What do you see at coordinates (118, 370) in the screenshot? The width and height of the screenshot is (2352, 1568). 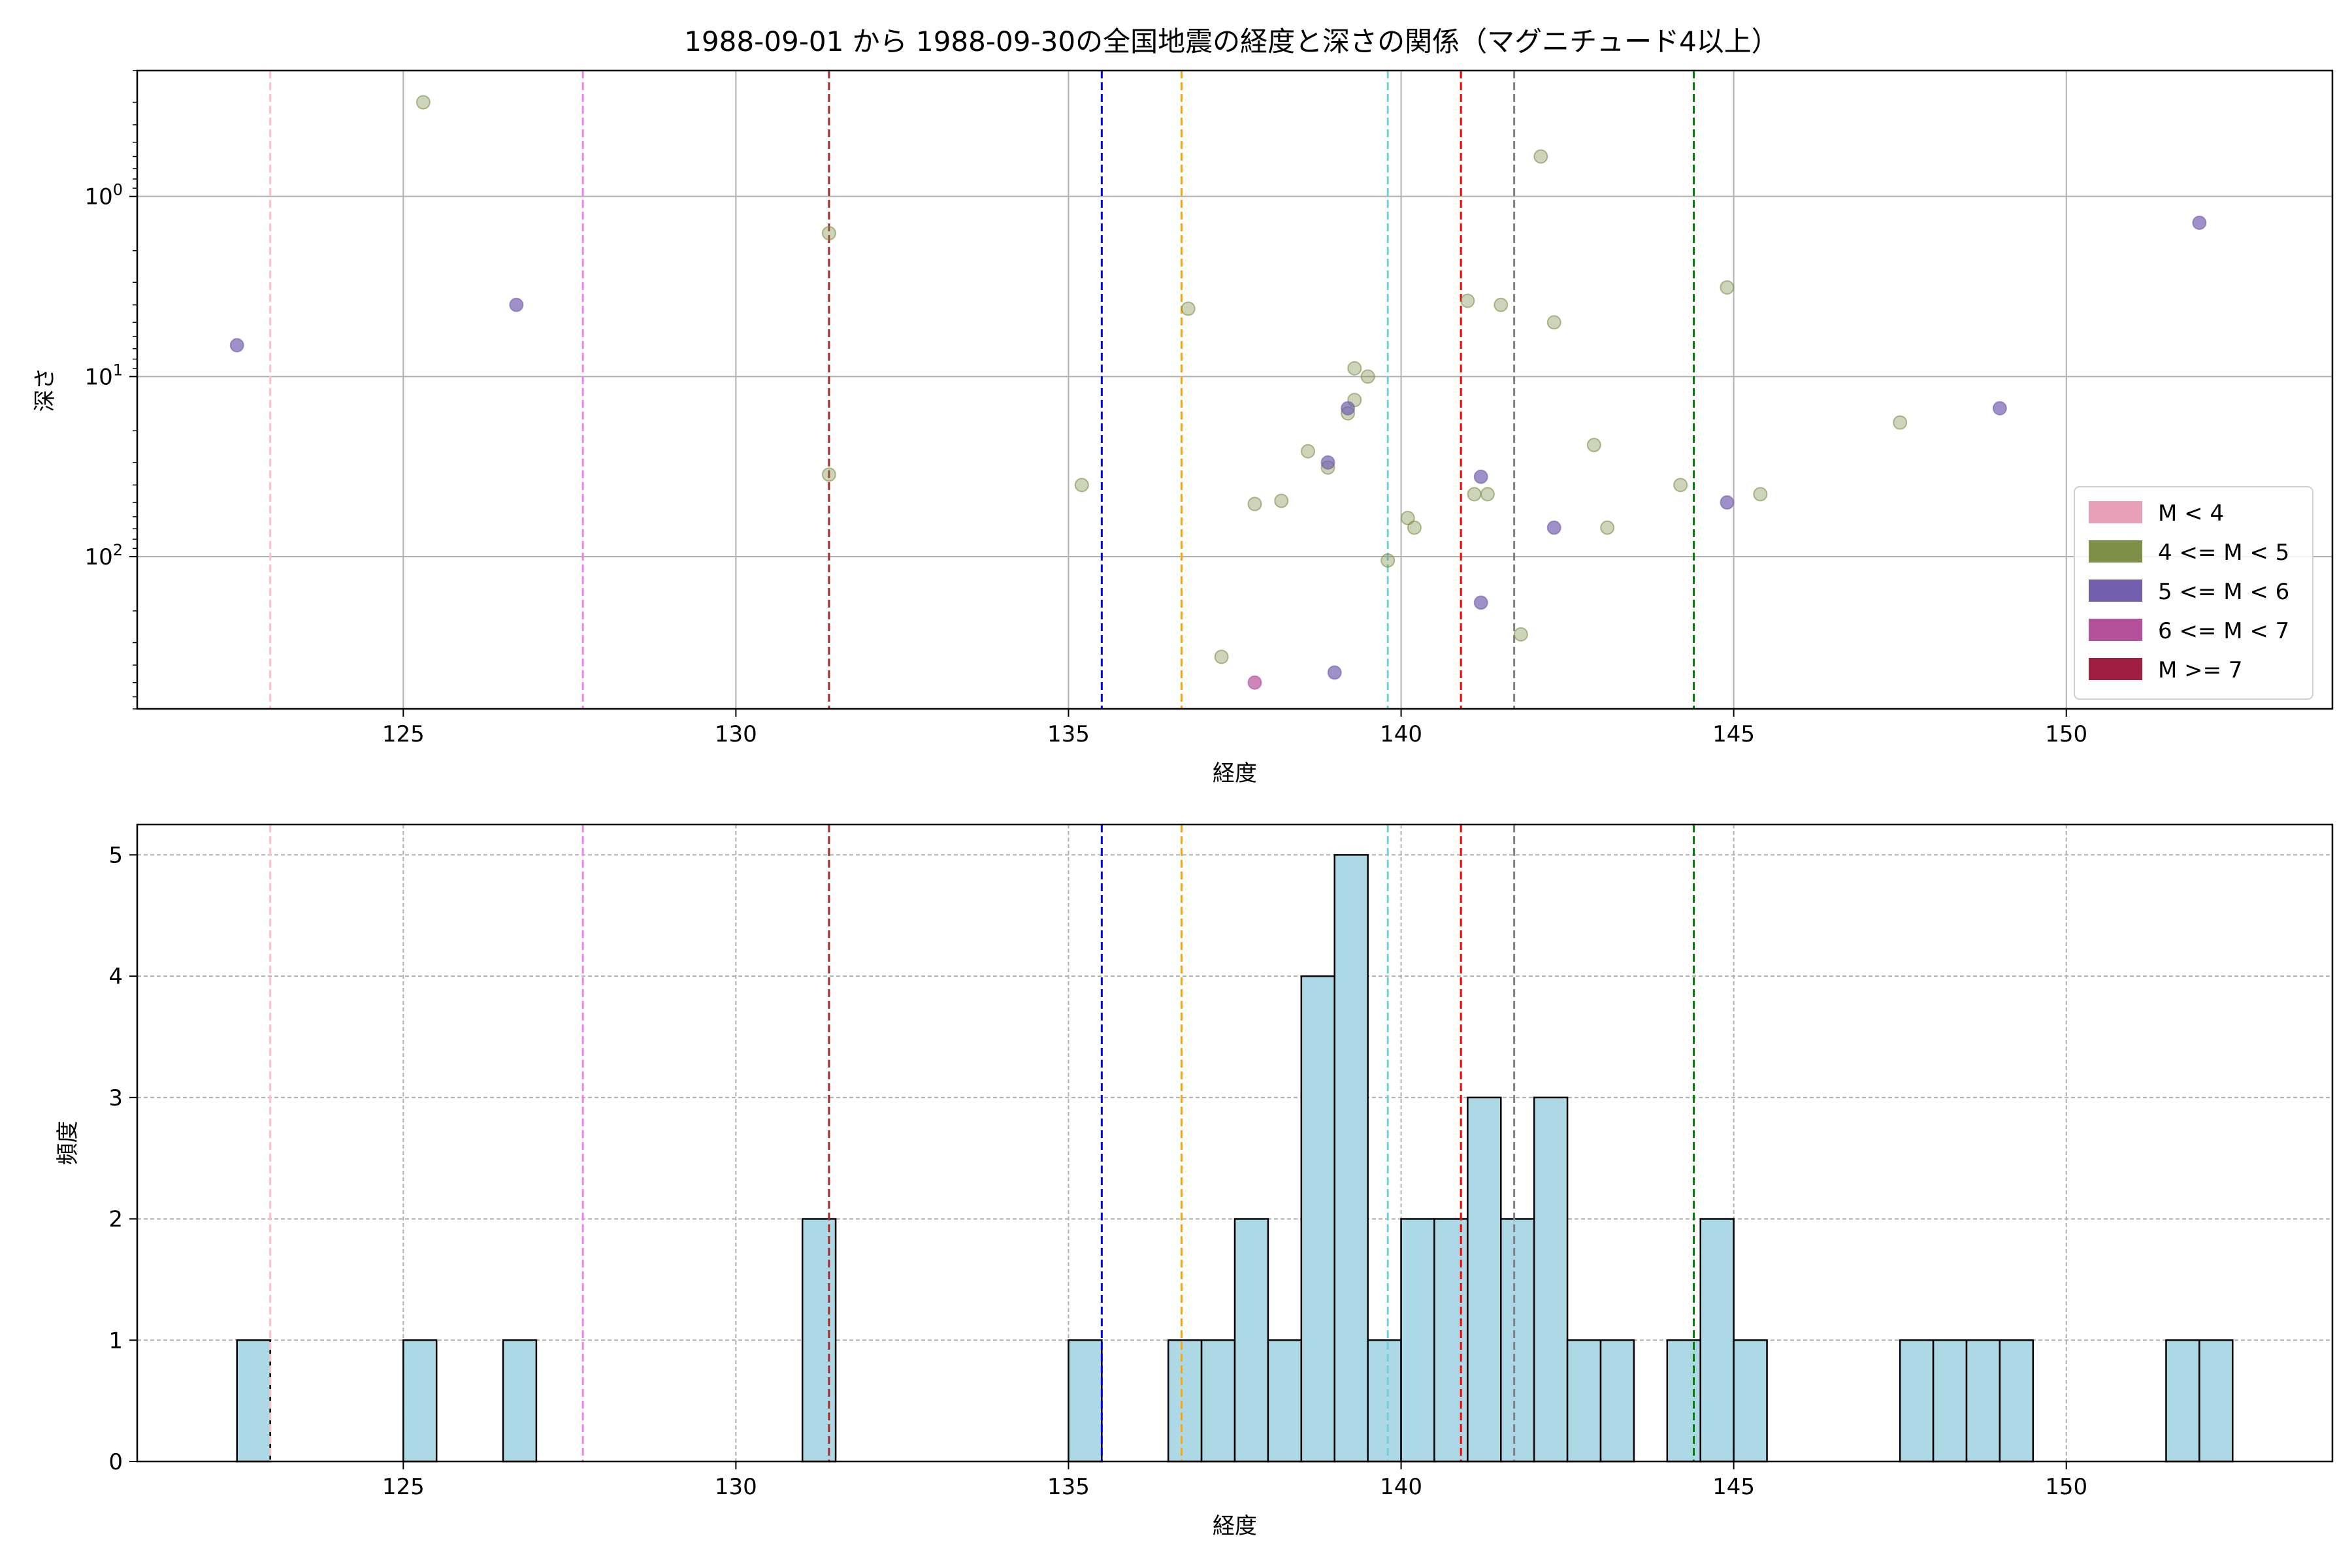 I see `y-tick-exponent: 1` at bounding box center [118, 370].